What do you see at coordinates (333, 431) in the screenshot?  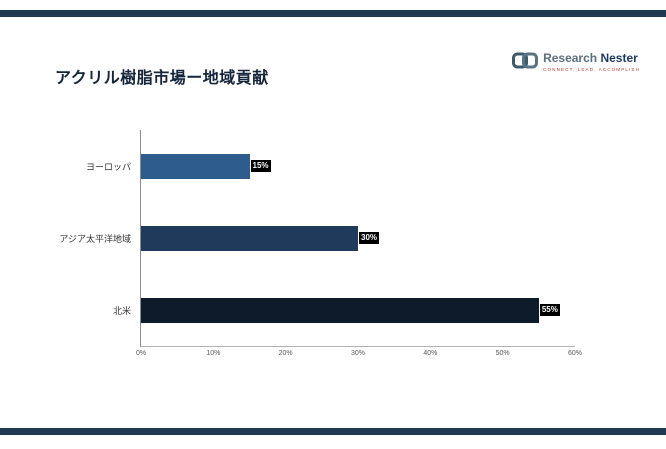 I see `bottom-accent-bar` at bounding box center [333, 431].